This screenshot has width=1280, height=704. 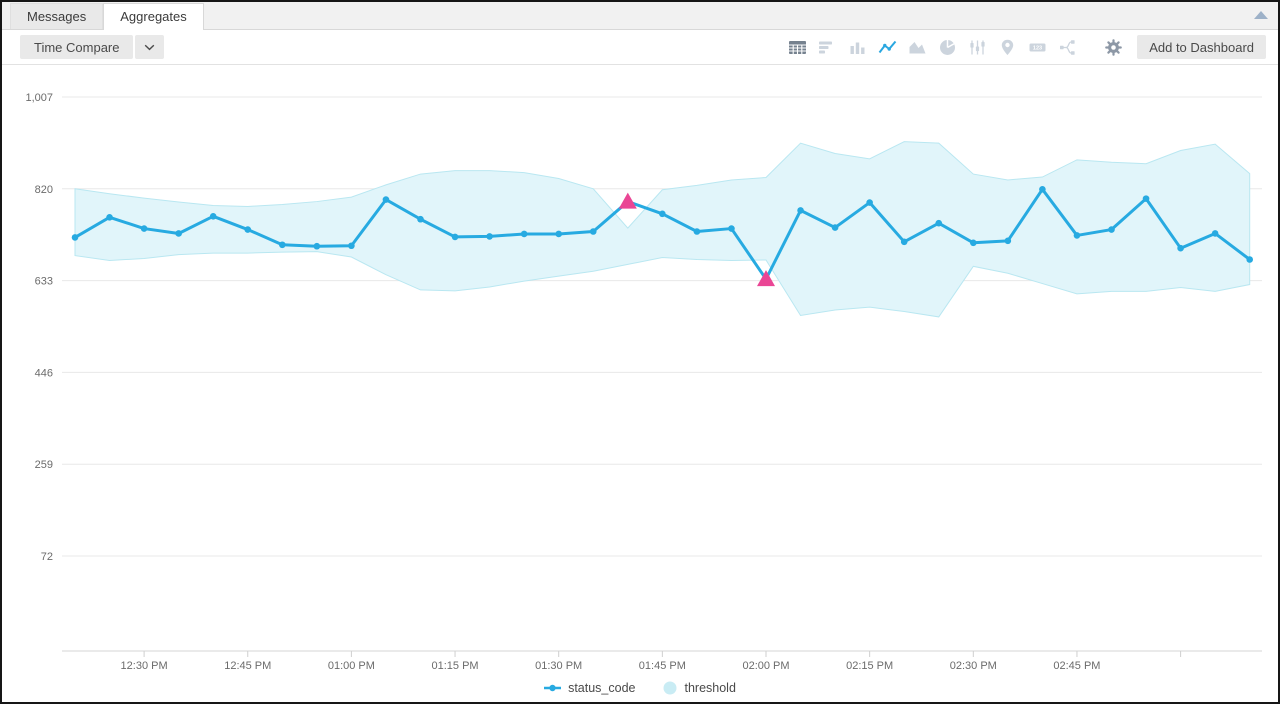 I want to click on chart-type-switcher: 123, so click(x=955, y=47).